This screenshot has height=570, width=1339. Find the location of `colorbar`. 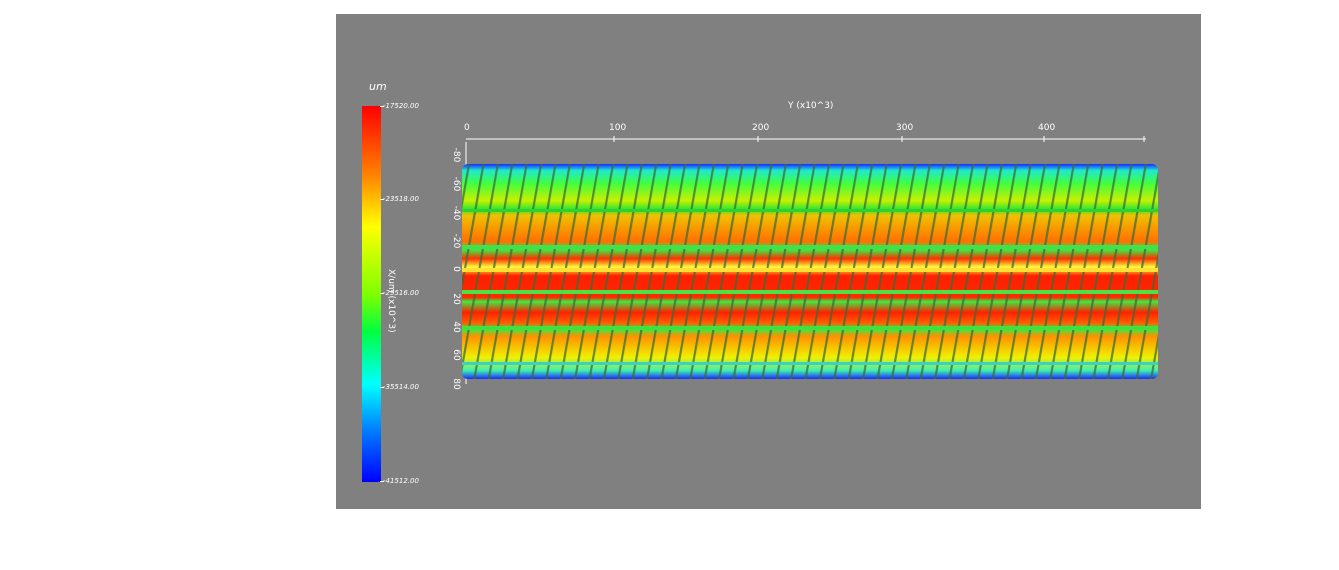

colorbar is located at coordinates (371, 294).